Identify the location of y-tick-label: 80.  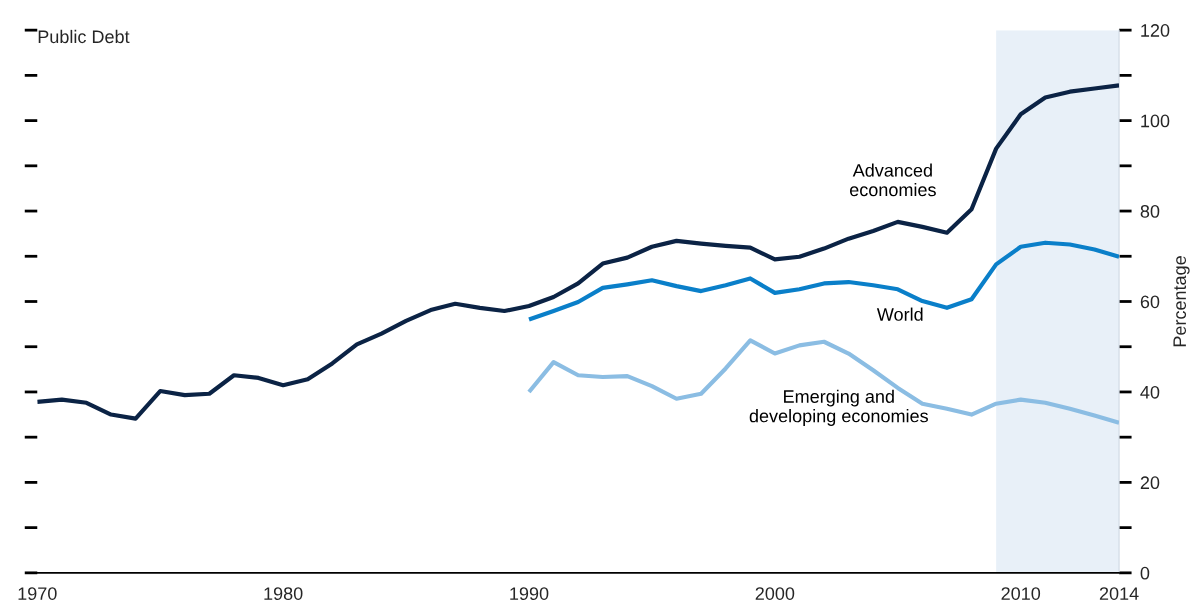
(1150, 211).